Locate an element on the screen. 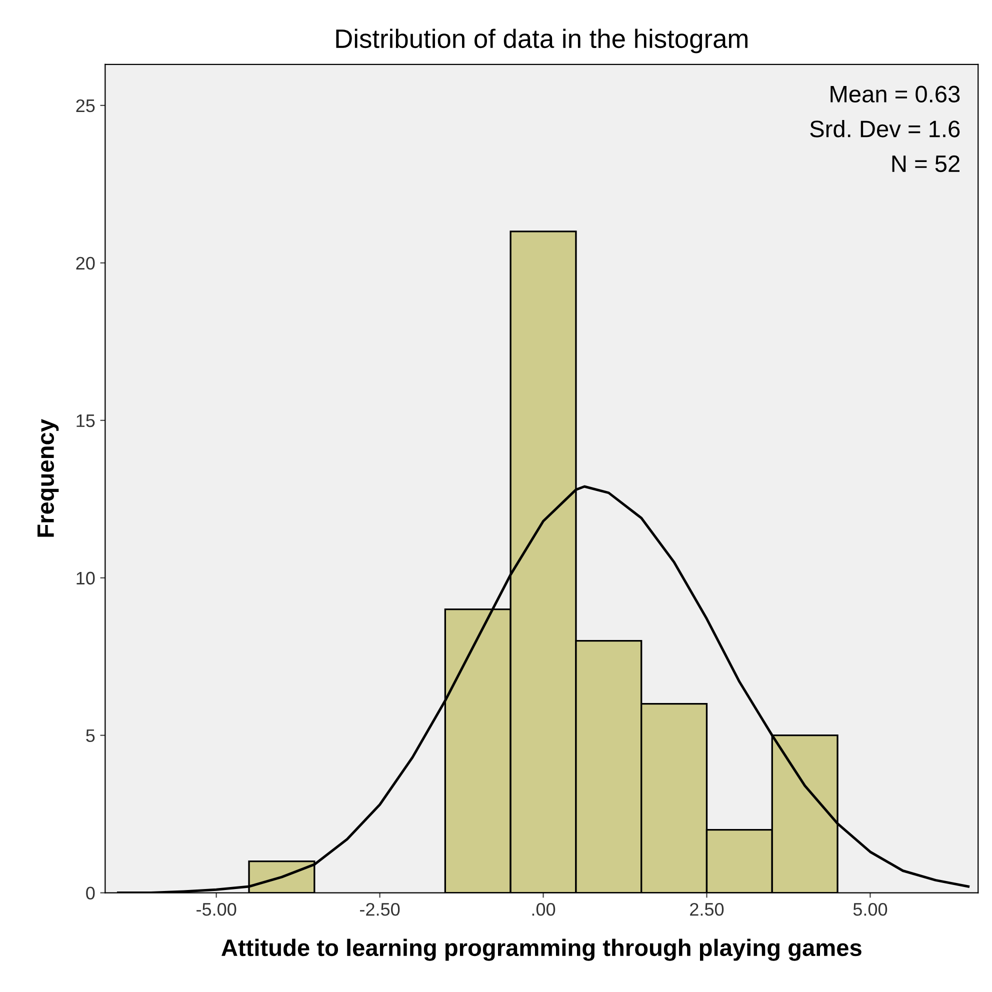  x-tick-label: -2.50 is located at coordinates (380, 909).